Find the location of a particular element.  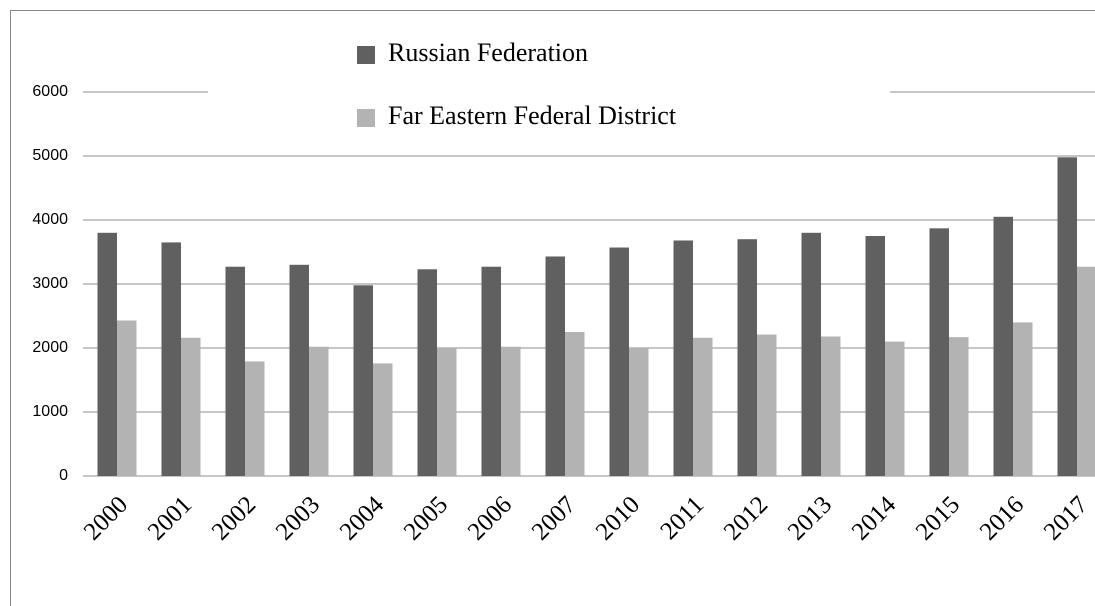

y-tick-label: 3000 is located at coordinates (50, 283).